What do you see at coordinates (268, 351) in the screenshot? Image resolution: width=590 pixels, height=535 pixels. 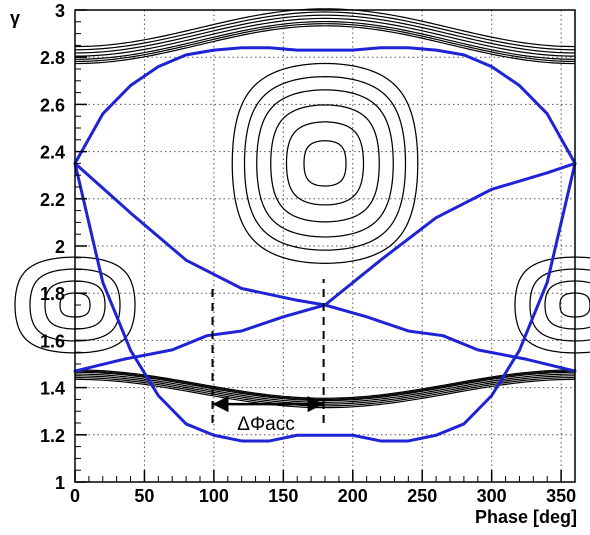 I see `annotation-layer` at bounding box center [268, 351].